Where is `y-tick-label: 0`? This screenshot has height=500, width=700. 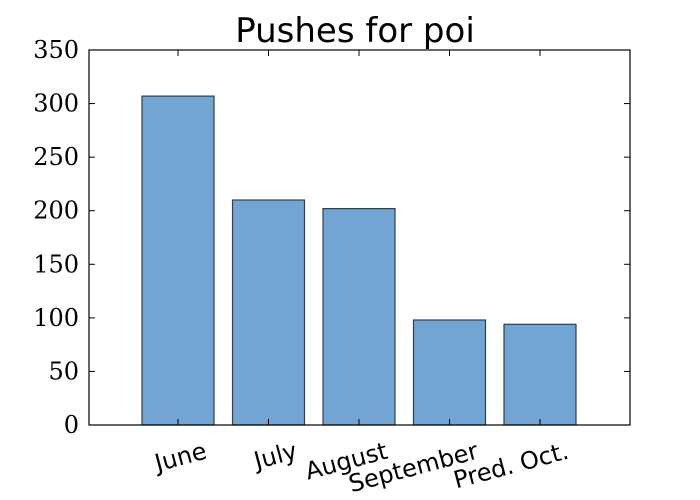 y-tick-label: 0 is located at coordinates (71, 425).